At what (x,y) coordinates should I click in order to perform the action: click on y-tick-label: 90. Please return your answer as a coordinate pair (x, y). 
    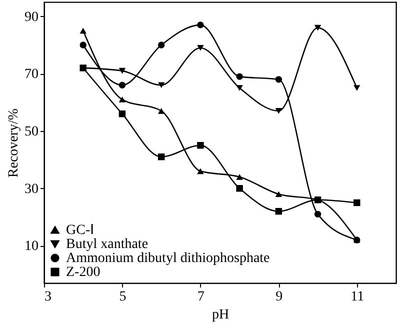
    Looking at the image, I should click on (31, 17).